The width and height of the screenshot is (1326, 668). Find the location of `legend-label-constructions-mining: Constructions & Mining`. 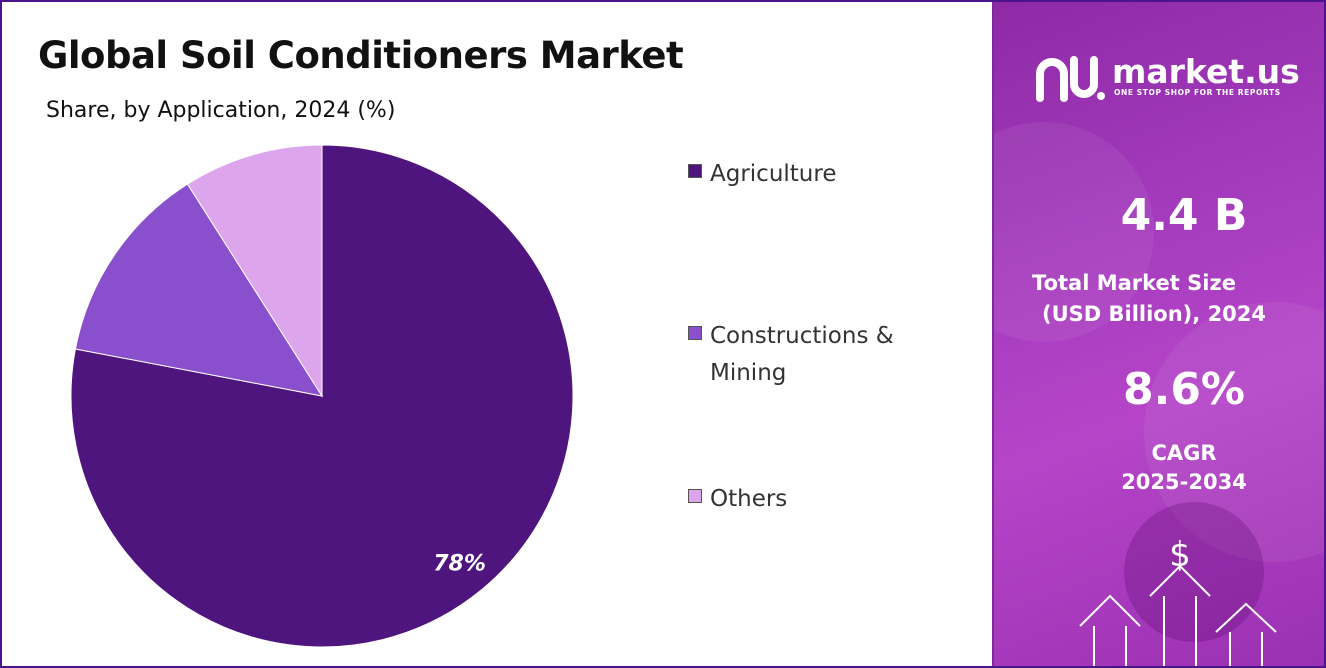

legend-label-constructions-mining: Constructions & Mining is located at coordinates (802, 354).